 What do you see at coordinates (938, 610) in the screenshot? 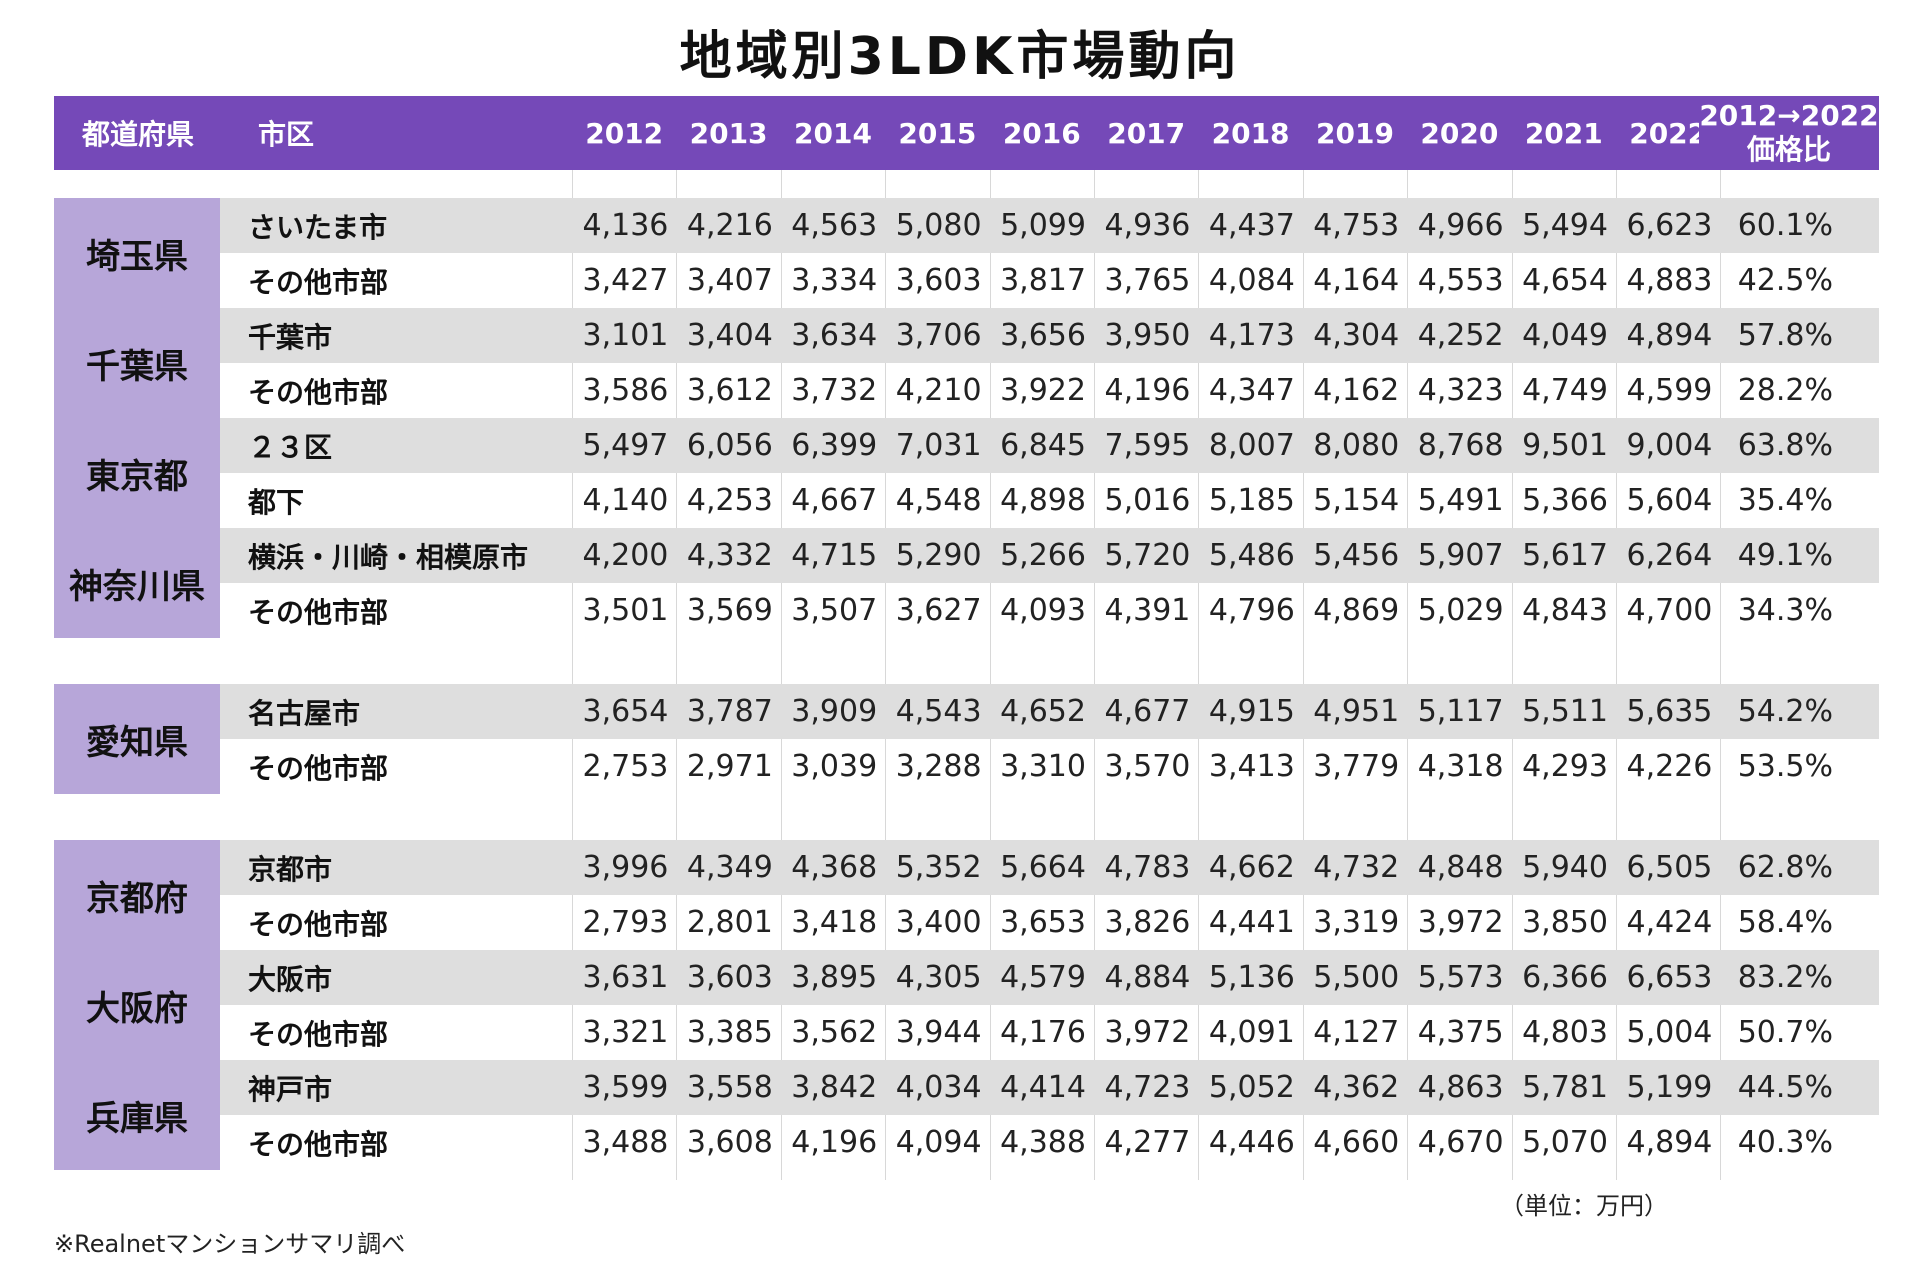
I see `price-cell: 3,627` at bounding box center [938, 610].